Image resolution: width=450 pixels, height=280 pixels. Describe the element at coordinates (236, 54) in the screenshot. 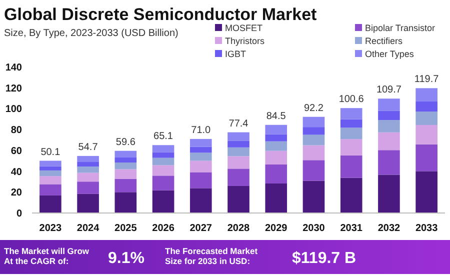

I see `legend-label: IGBT` at that location.